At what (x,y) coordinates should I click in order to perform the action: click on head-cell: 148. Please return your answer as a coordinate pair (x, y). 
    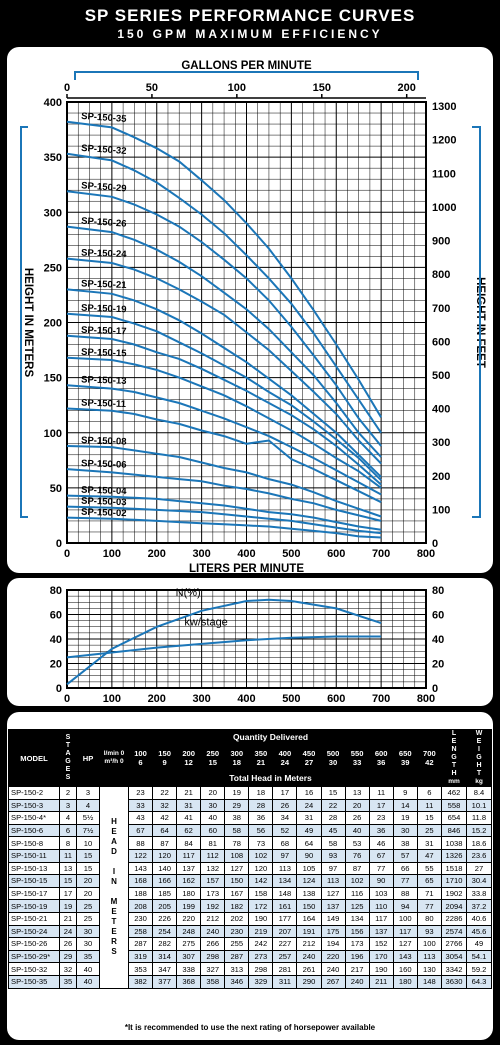
    Looking at the image, I should click on (285, 893).